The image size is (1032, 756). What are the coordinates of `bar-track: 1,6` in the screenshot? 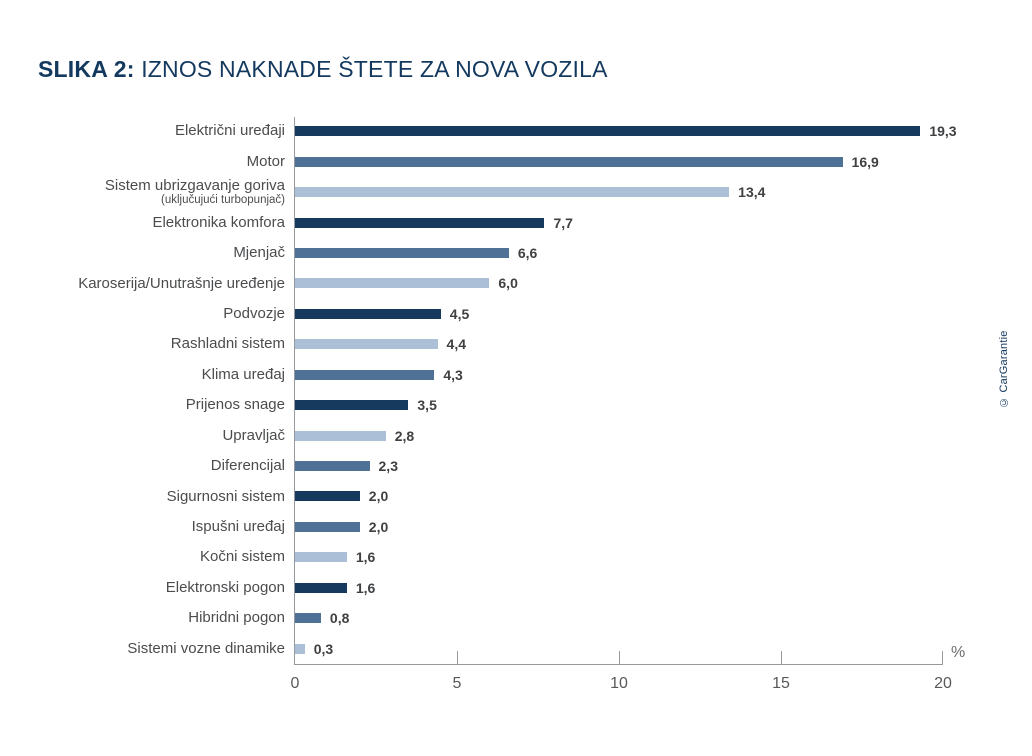 It's located at (335, 588).